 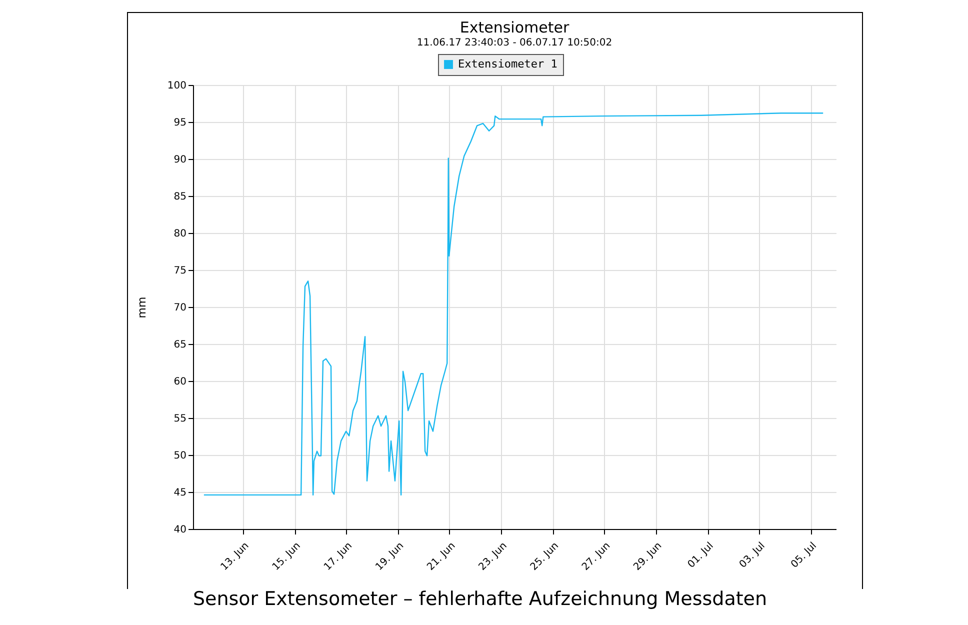 I want to click on y-tick-label: 50, so click(x=180, y=456).